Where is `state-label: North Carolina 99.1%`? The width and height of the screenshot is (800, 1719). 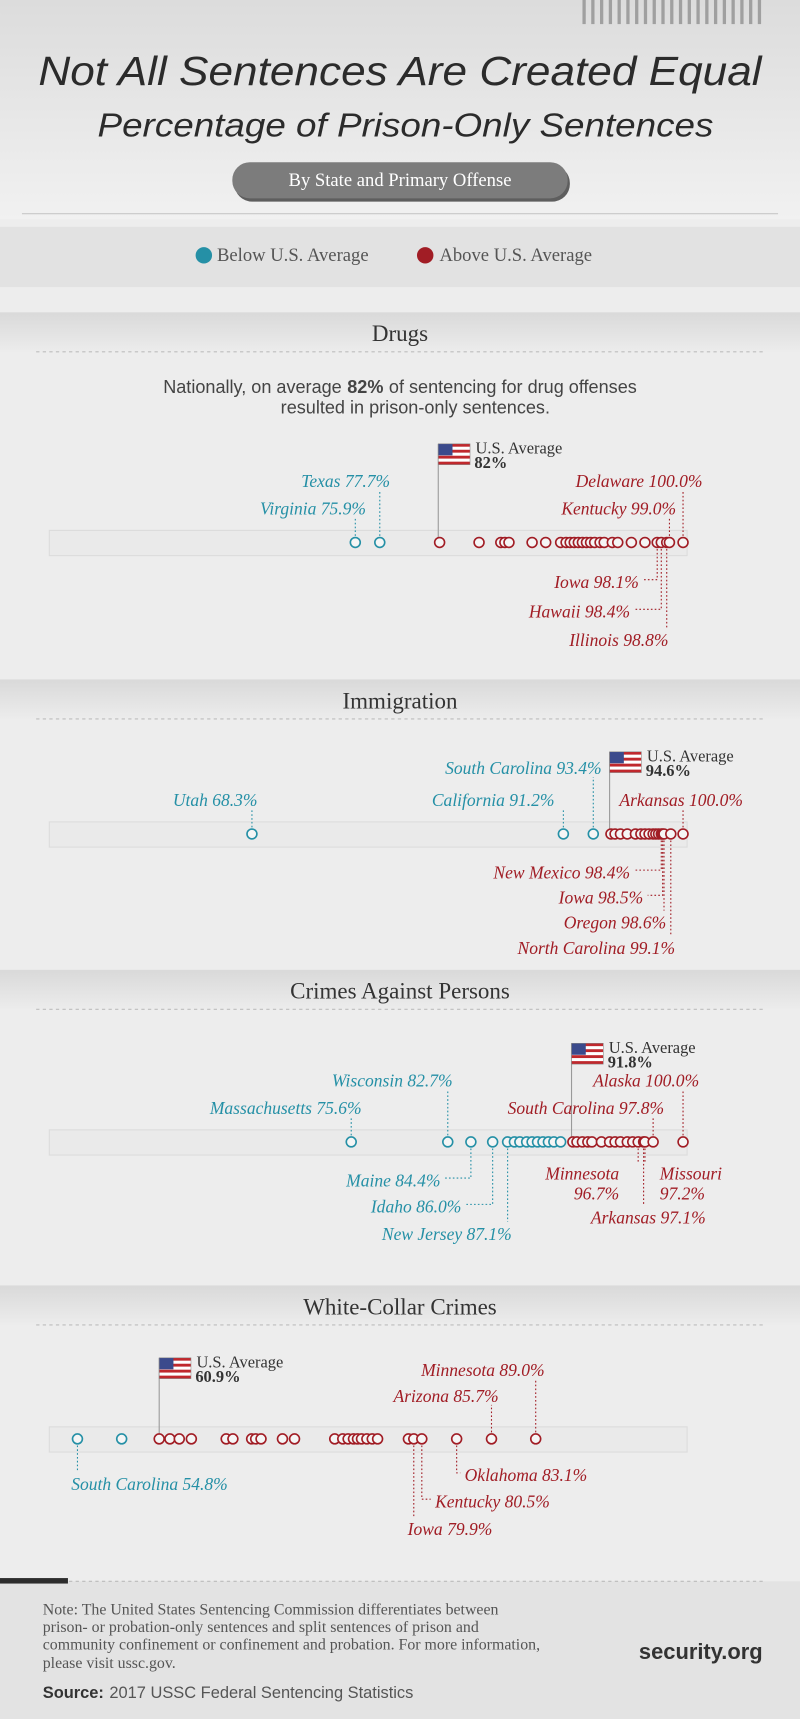 state-label: North Carolina 99.1% is located at coordinates (596, 948).